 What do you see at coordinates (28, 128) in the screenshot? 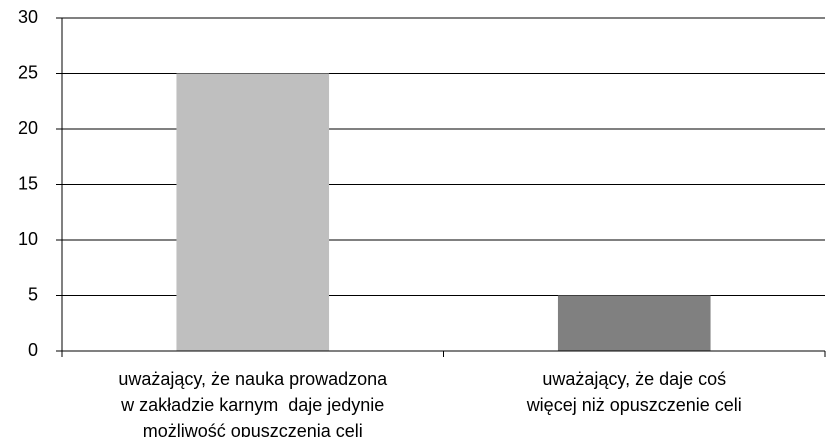
I see `y-tick-label: 20` at bounding box center [28, 128].